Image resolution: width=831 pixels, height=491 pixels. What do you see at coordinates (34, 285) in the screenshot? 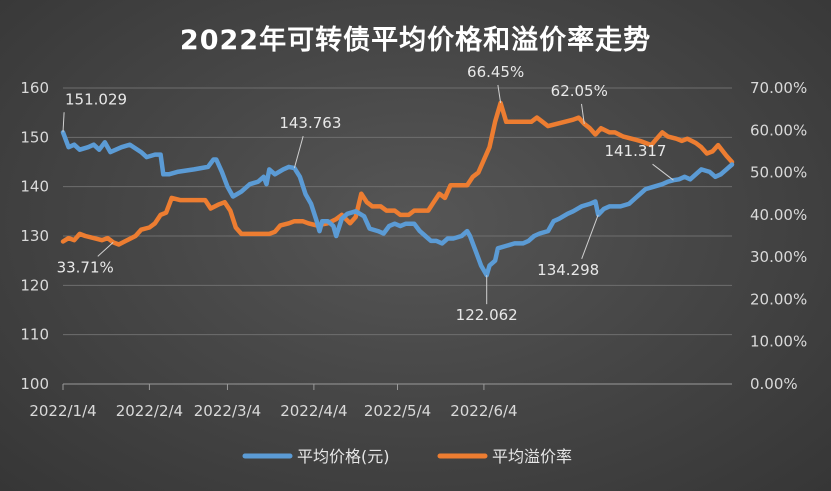
I see `y-left-tick-label: 120` at bounding box center [34, 285].